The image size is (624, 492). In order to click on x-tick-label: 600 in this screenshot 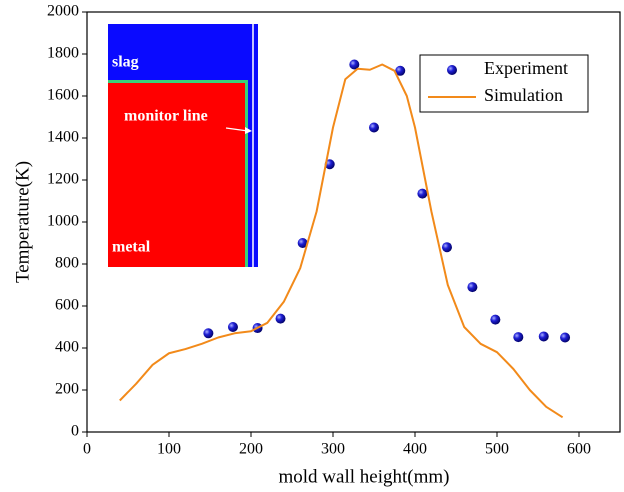, I will do `click(579, 449)`.